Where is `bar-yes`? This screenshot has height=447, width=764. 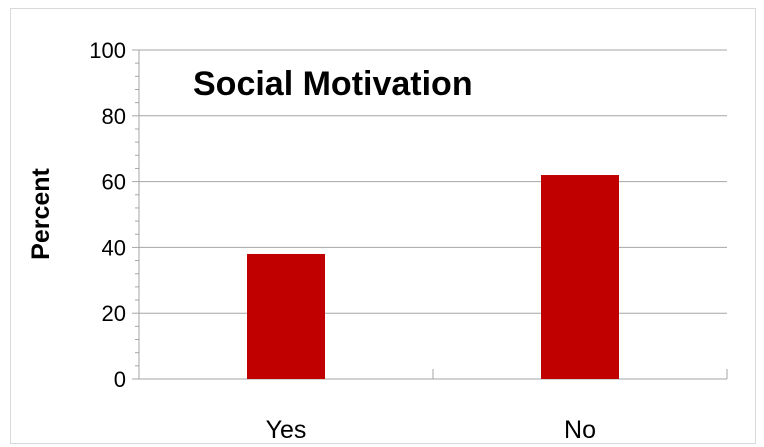
bar-yes is located at coordinates (286, 316).